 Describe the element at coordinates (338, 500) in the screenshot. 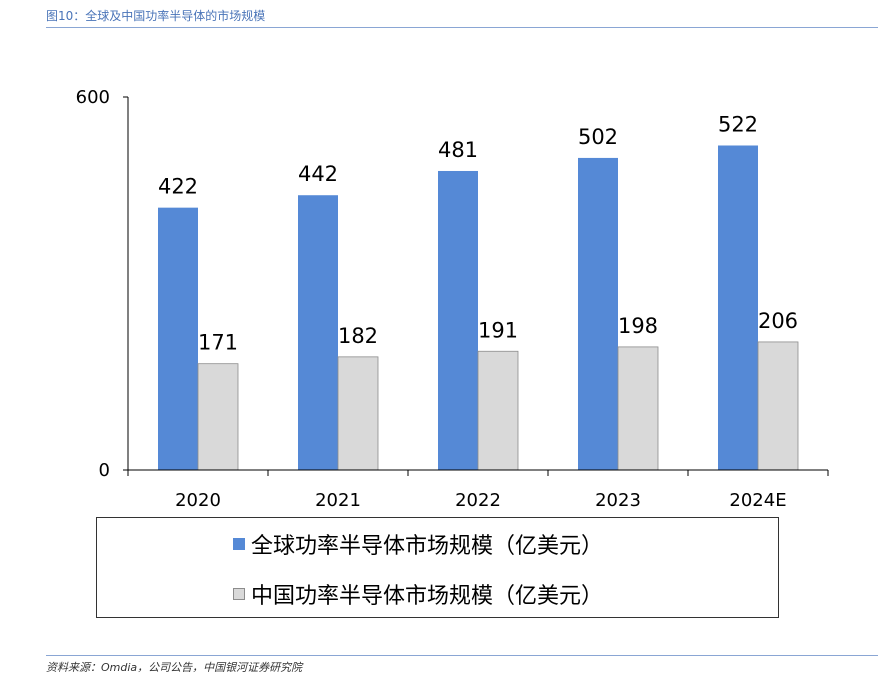

I see `x-tick-label: 2021` at that location.